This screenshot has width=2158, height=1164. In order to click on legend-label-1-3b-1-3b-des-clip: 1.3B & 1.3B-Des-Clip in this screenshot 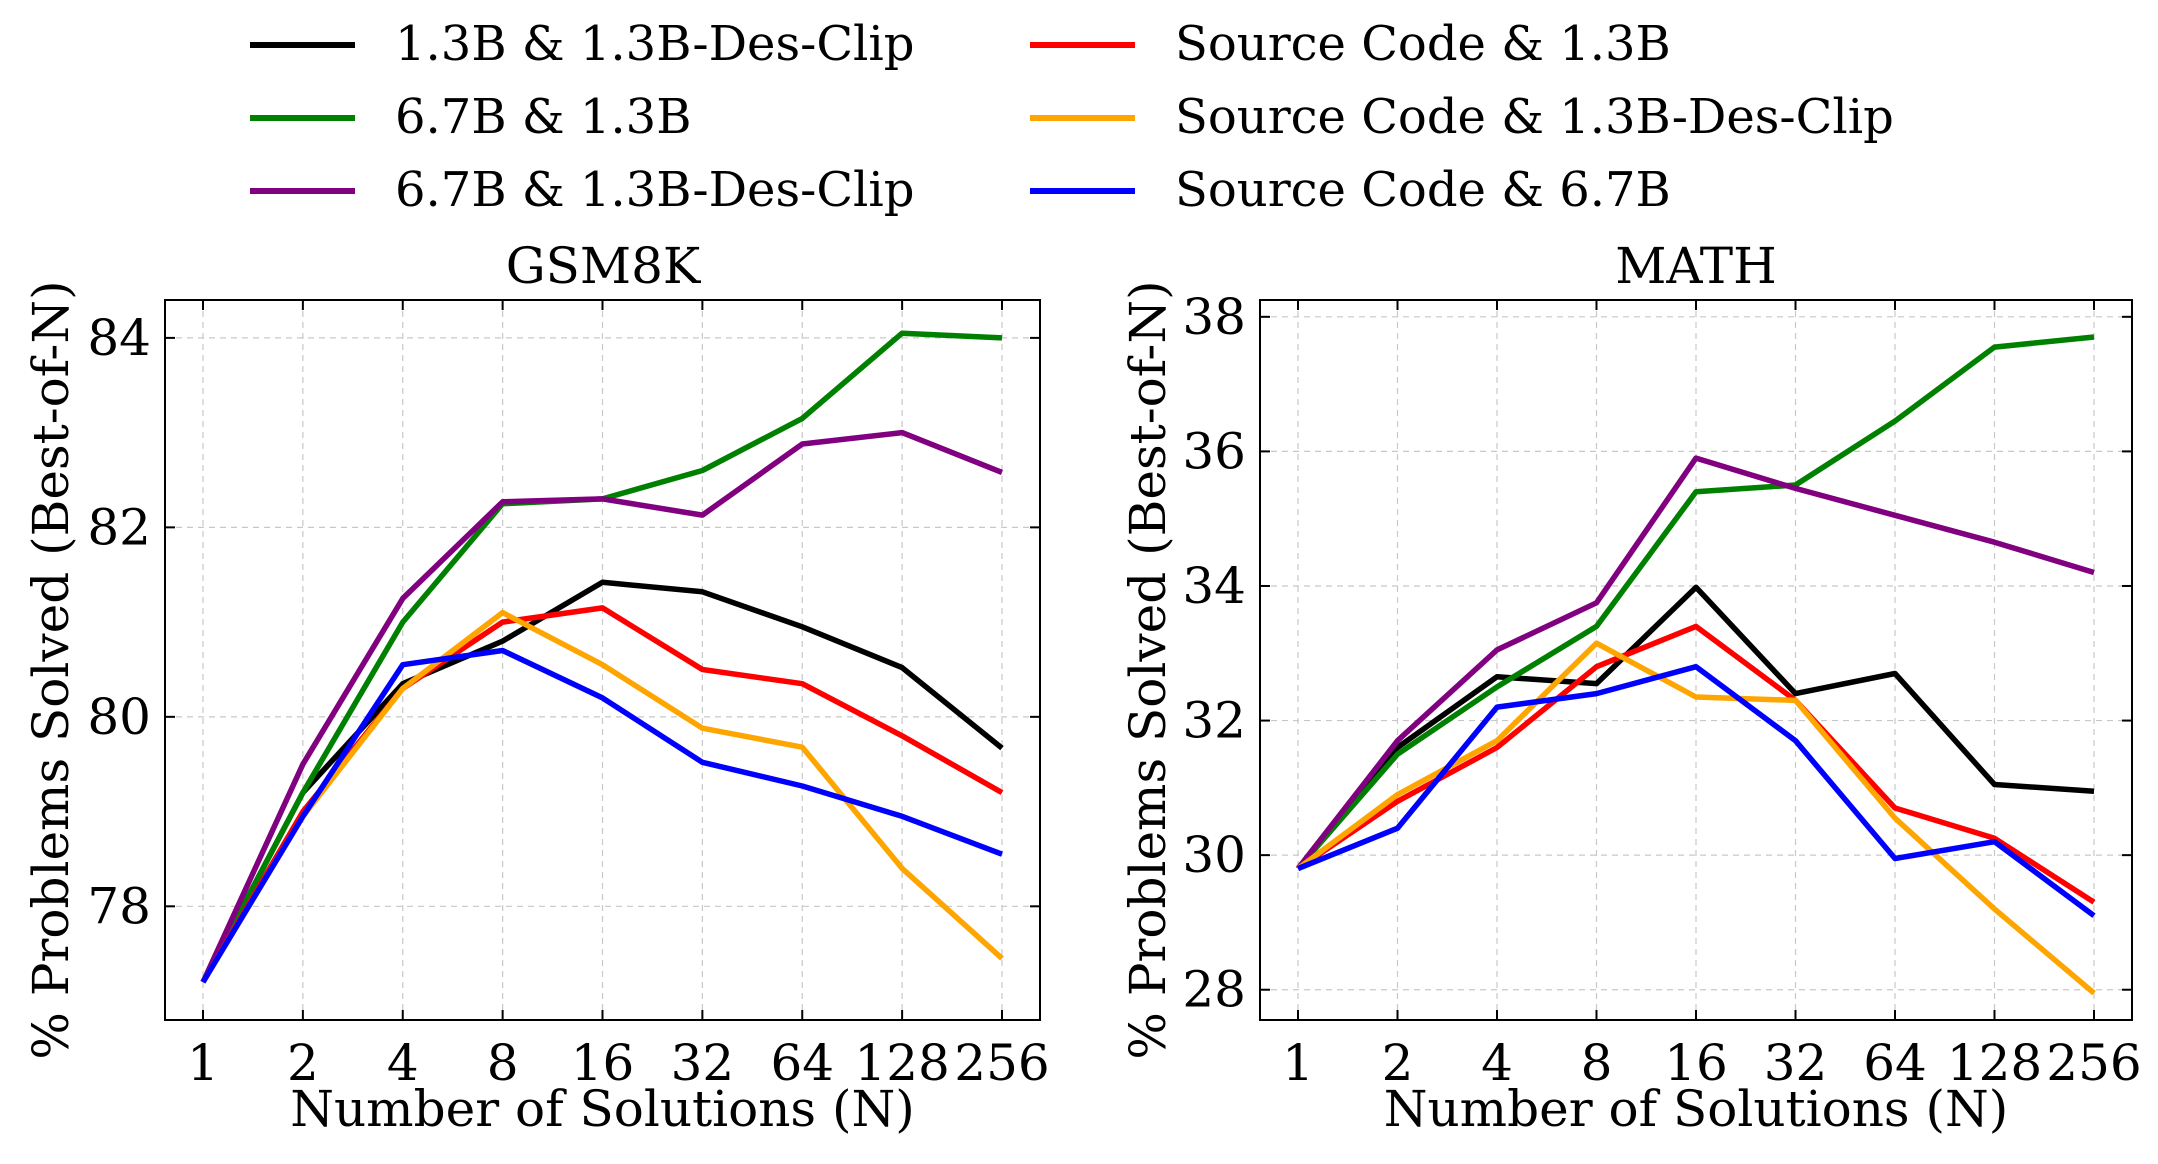, I will do `click(654, 44)`.